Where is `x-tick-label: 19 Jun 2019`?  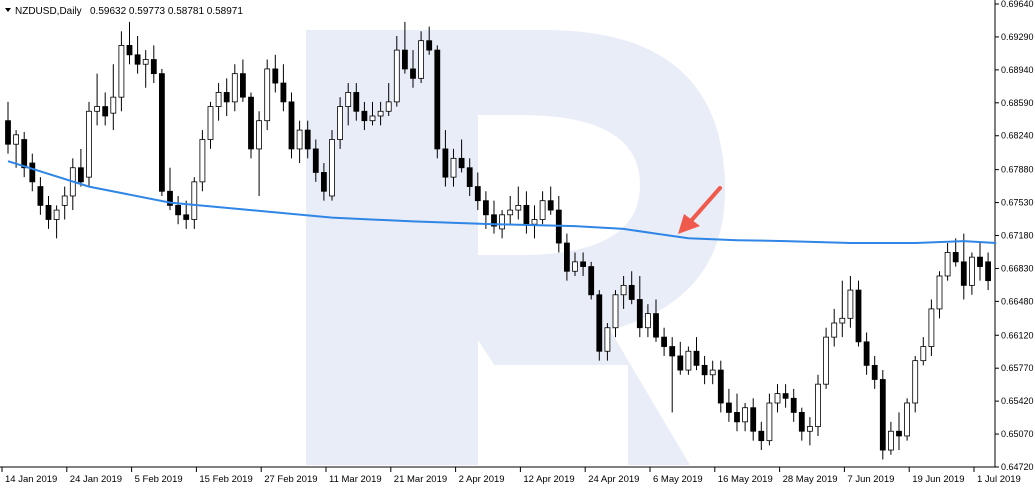 x-tick-label: 19 Jun 2019 is located at coordinates (938, 479).